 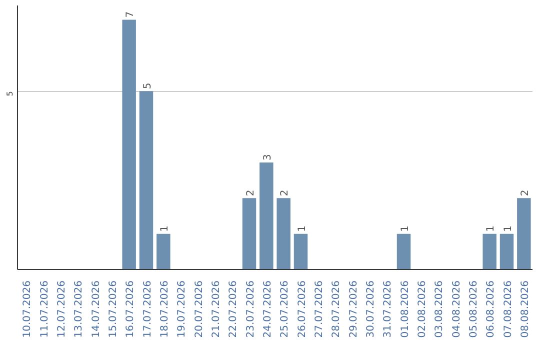 I want to click on data-label: 7, so click(x=130, y=14).